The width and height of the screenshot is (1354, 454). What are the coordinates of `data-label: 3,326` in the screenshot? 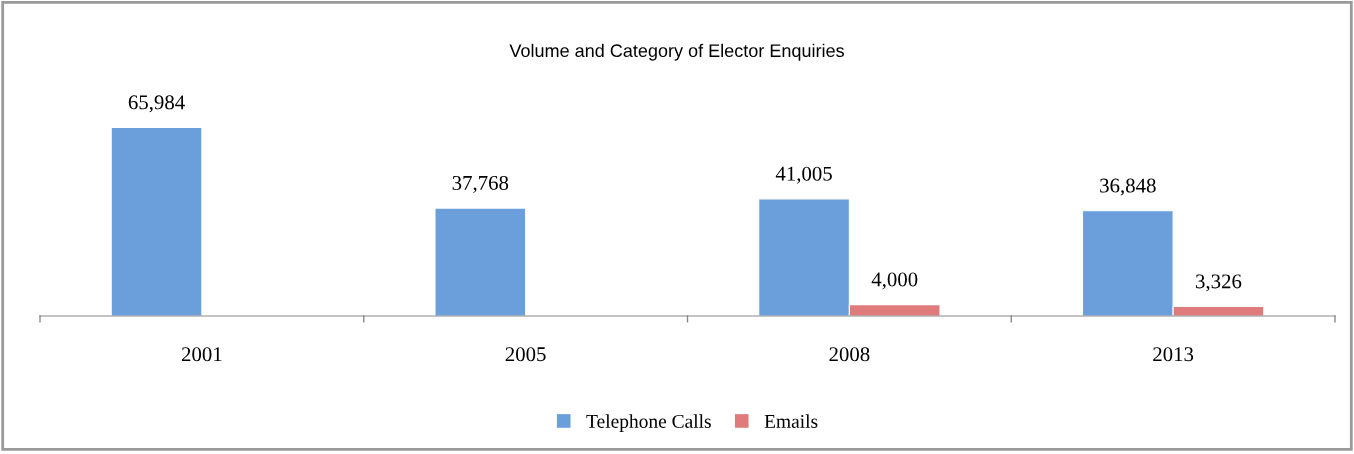 It's located at (1219, 283).